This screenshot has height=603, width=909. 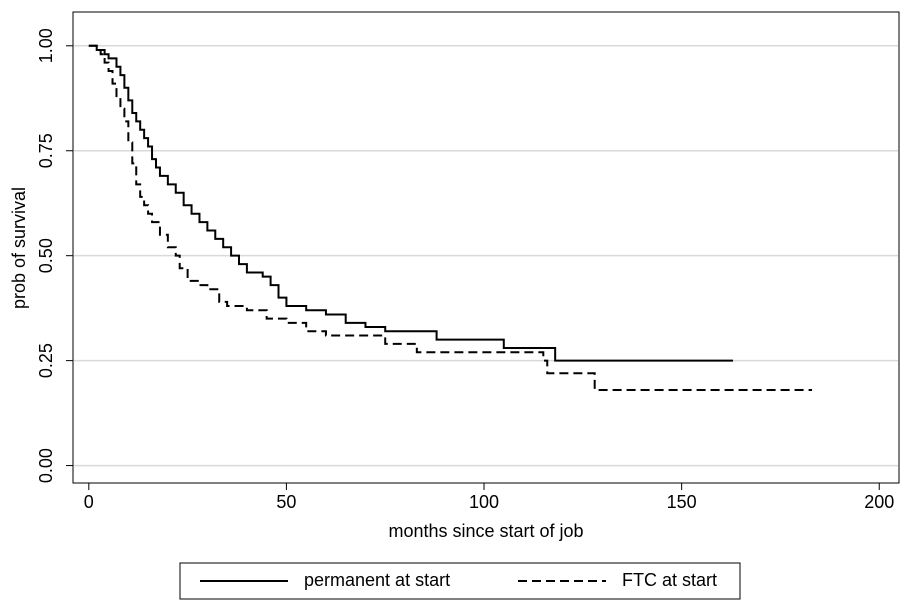 What do you see at coordinates (89, 502) in the screenshot?
I see `x-tick-label: 0` at bounding box center [89, 502].